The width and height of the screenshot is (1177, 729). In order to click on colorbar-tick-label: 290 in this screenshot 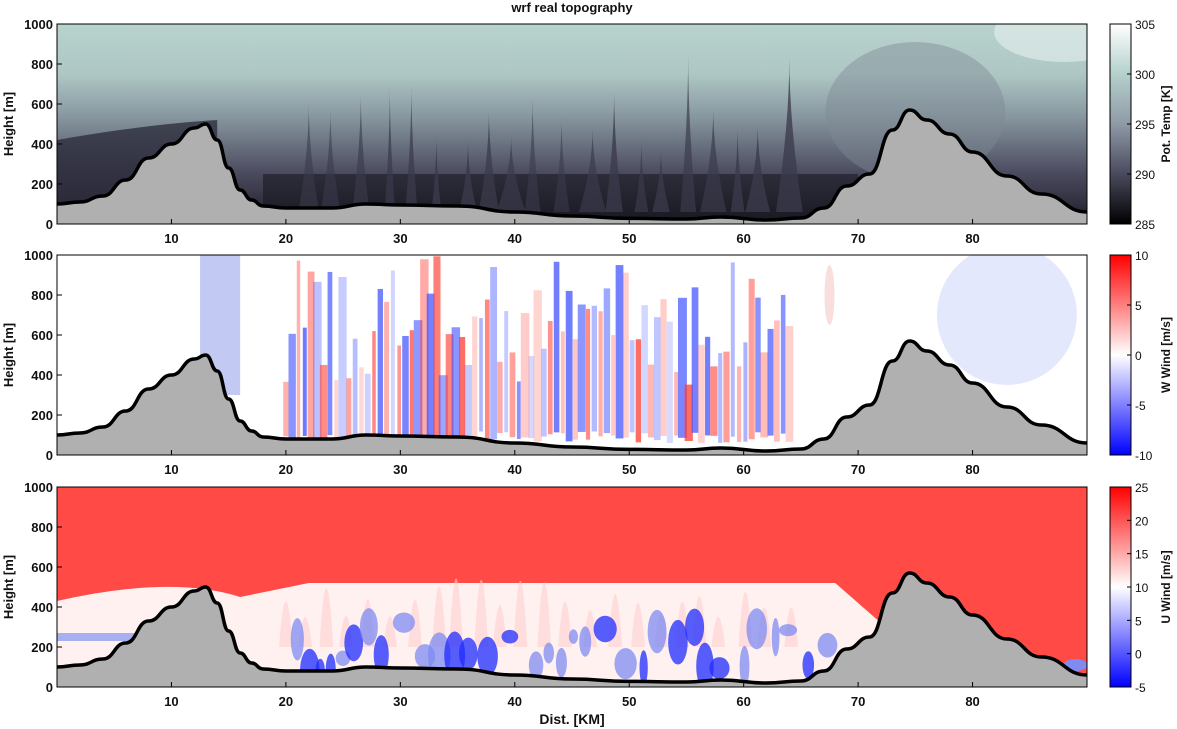, I will do `click(1145, 175)`.